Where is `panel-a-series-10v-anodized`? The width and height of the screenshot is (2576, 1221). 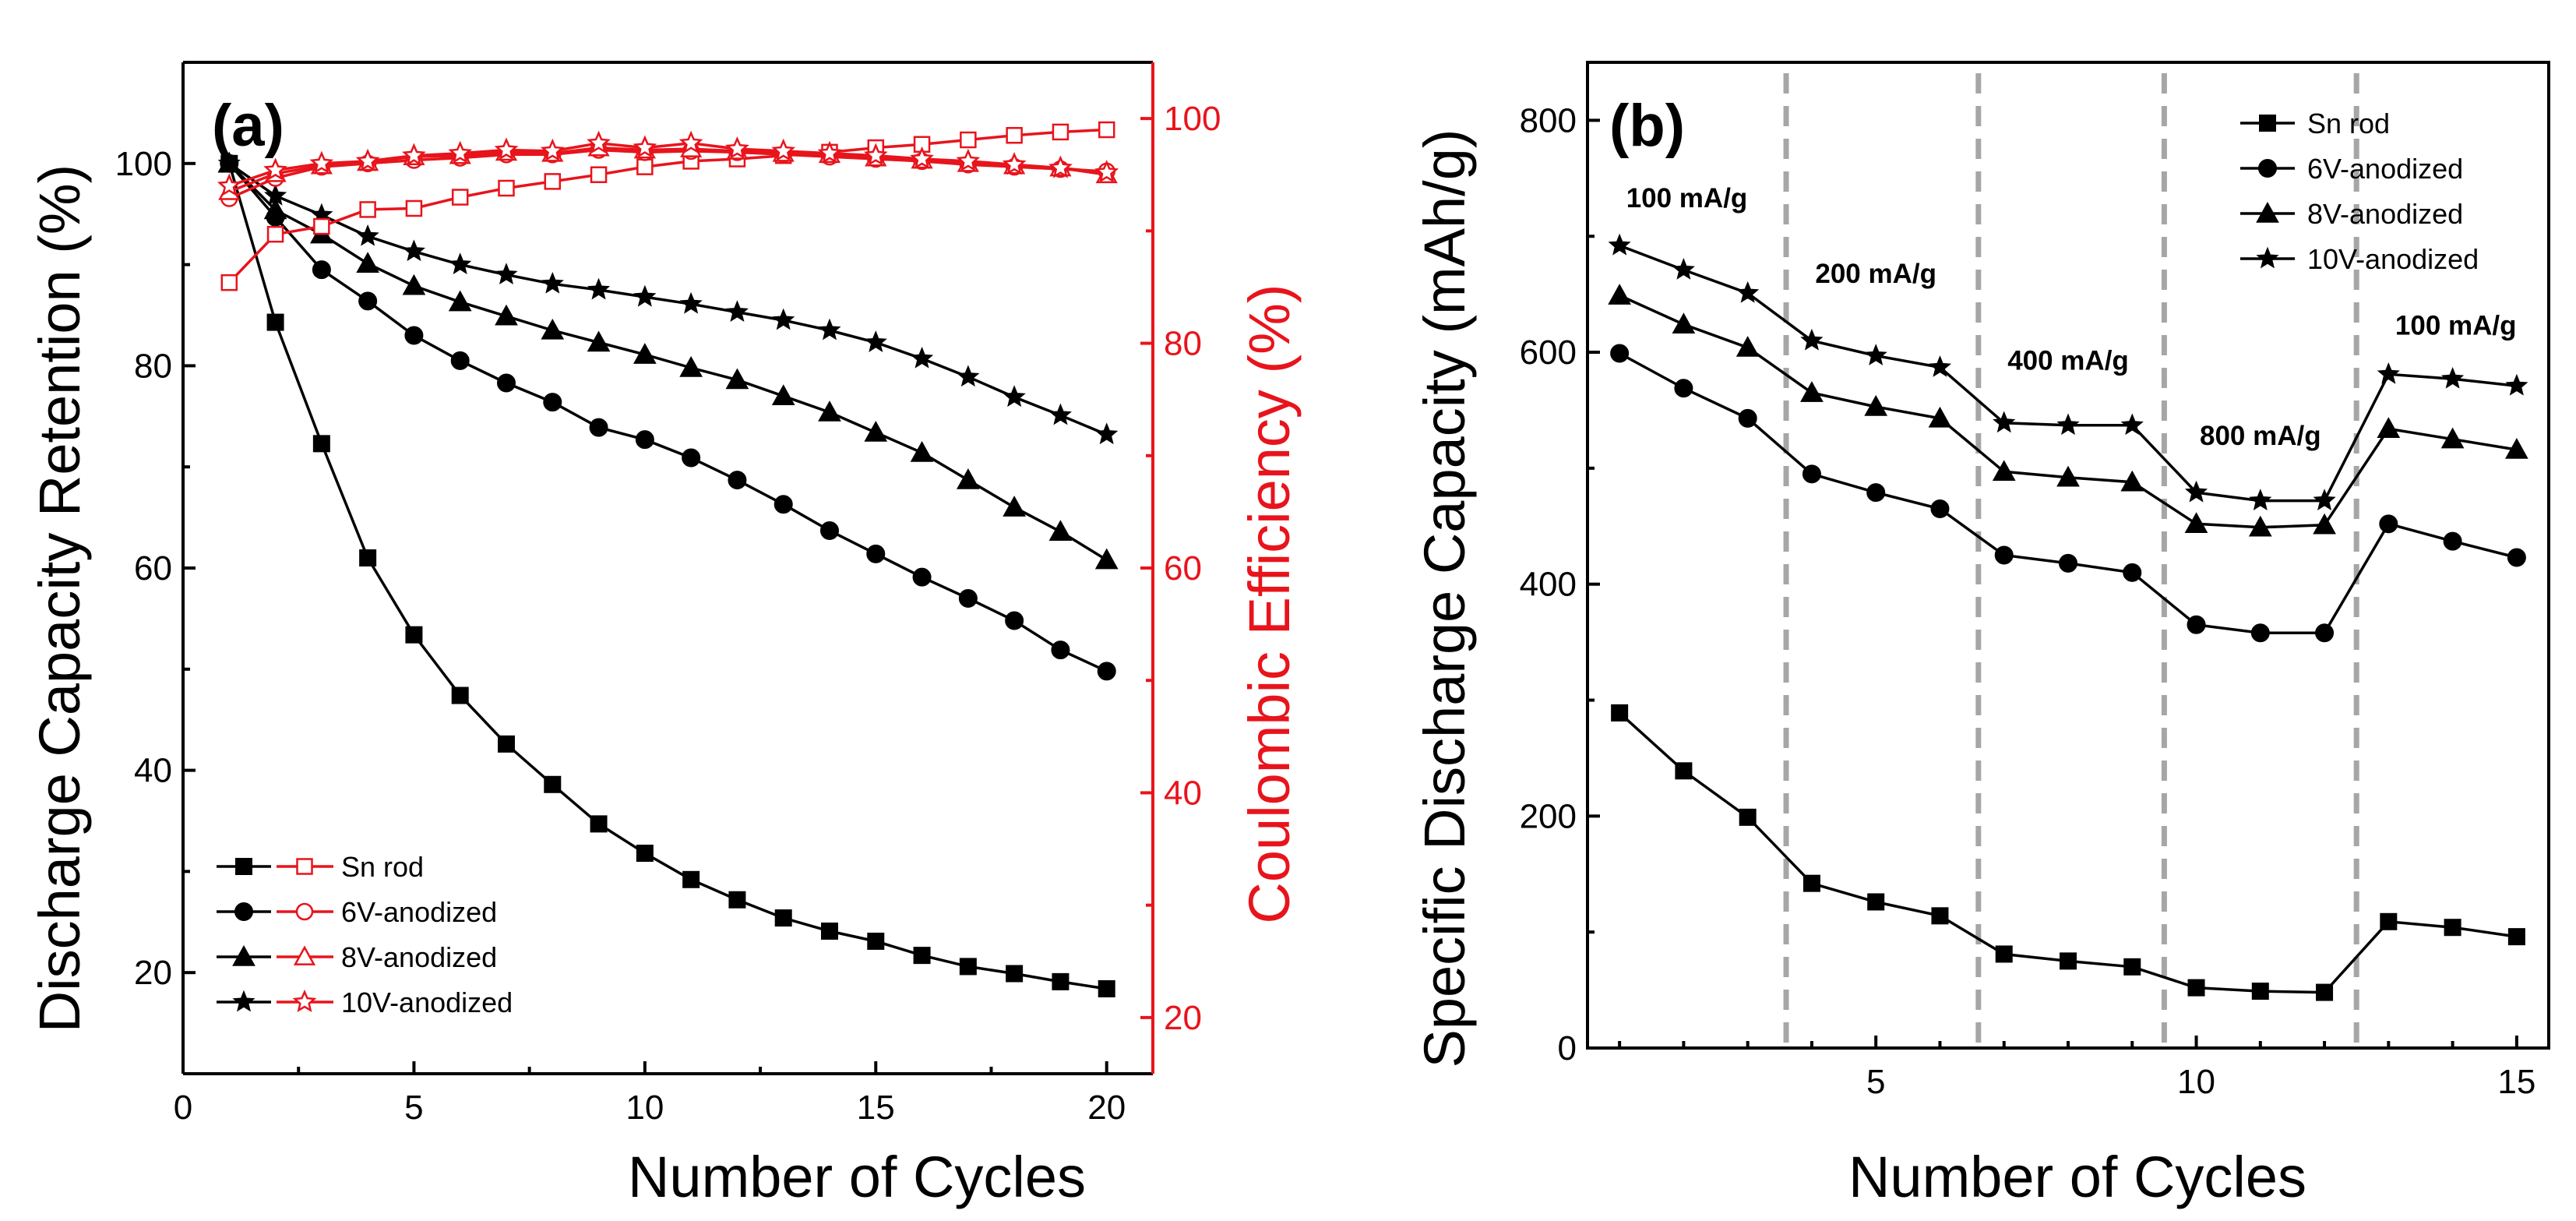
panel-a-series-10v-anodized is located at coordinates (668, 298).